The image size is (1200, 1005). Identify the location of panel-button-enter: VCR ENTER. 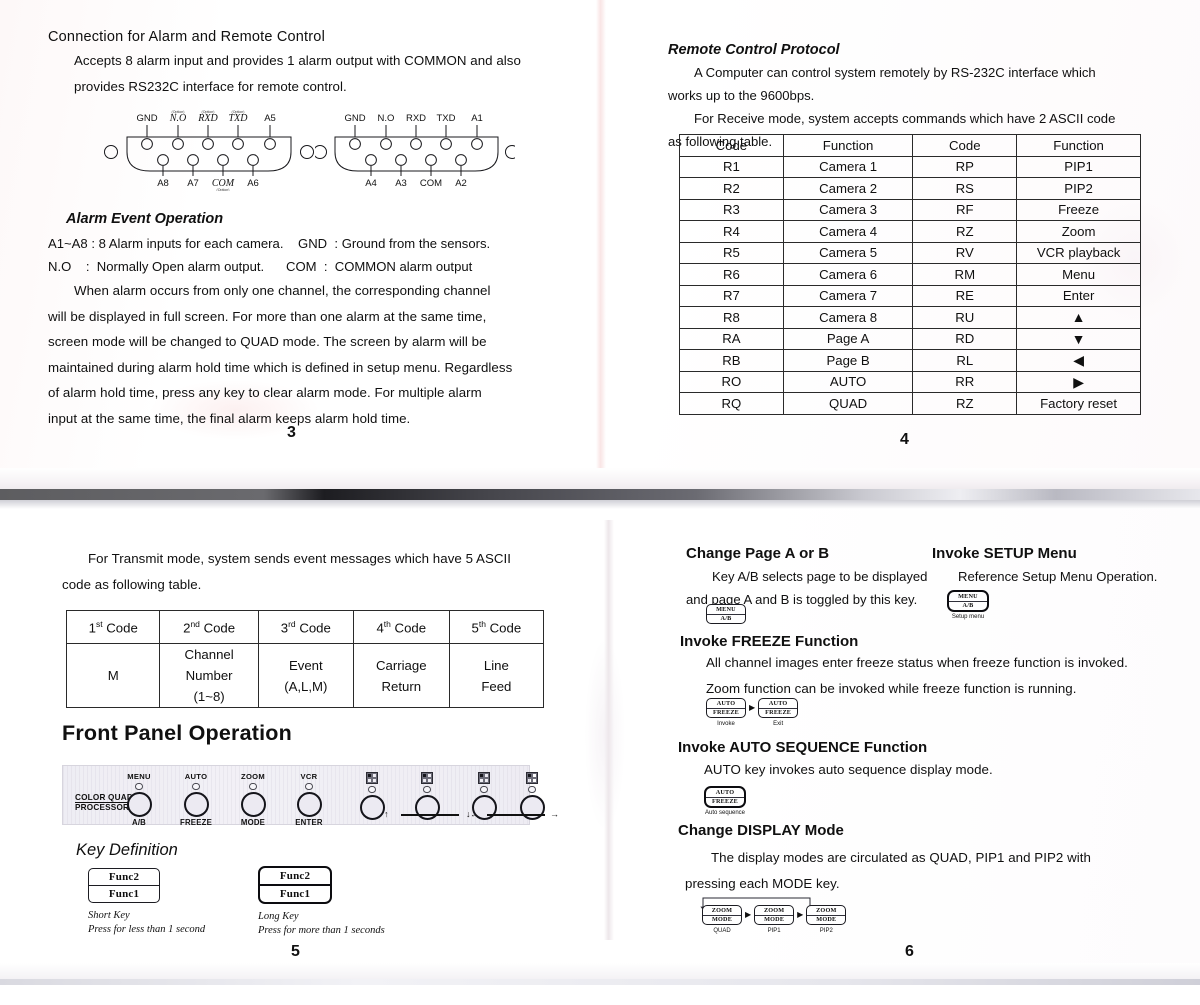
(309, 799).